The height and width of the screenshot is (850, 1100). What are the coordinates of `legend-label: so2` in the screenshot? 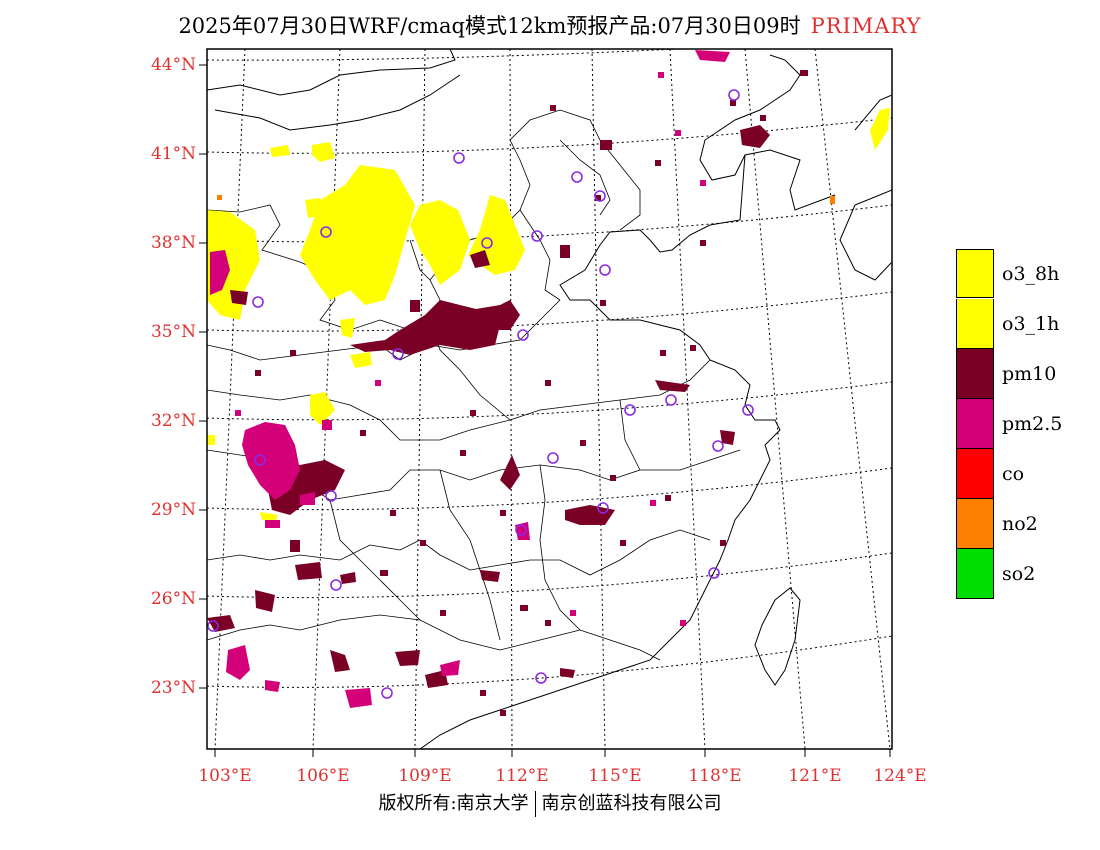 It's located at (1019, 574).